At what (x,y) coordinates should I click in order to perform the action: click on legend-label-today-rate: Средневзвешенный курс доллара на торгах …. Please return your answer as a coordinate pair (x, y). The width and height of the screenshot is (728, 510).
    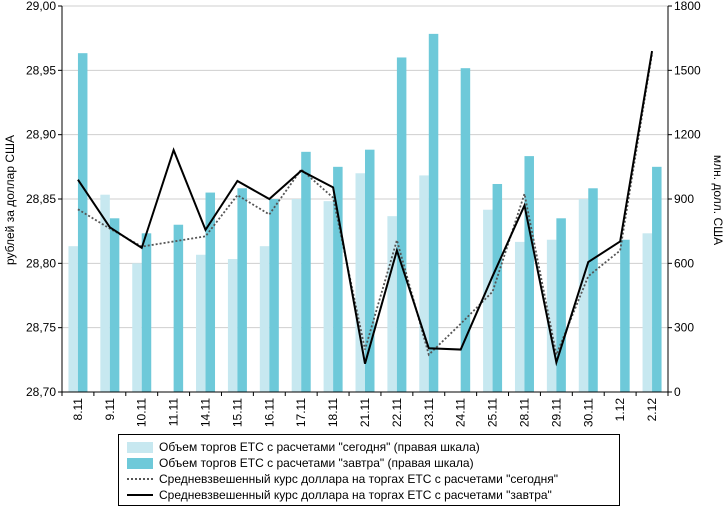
    Looking at the image, I should click on (358, 479).